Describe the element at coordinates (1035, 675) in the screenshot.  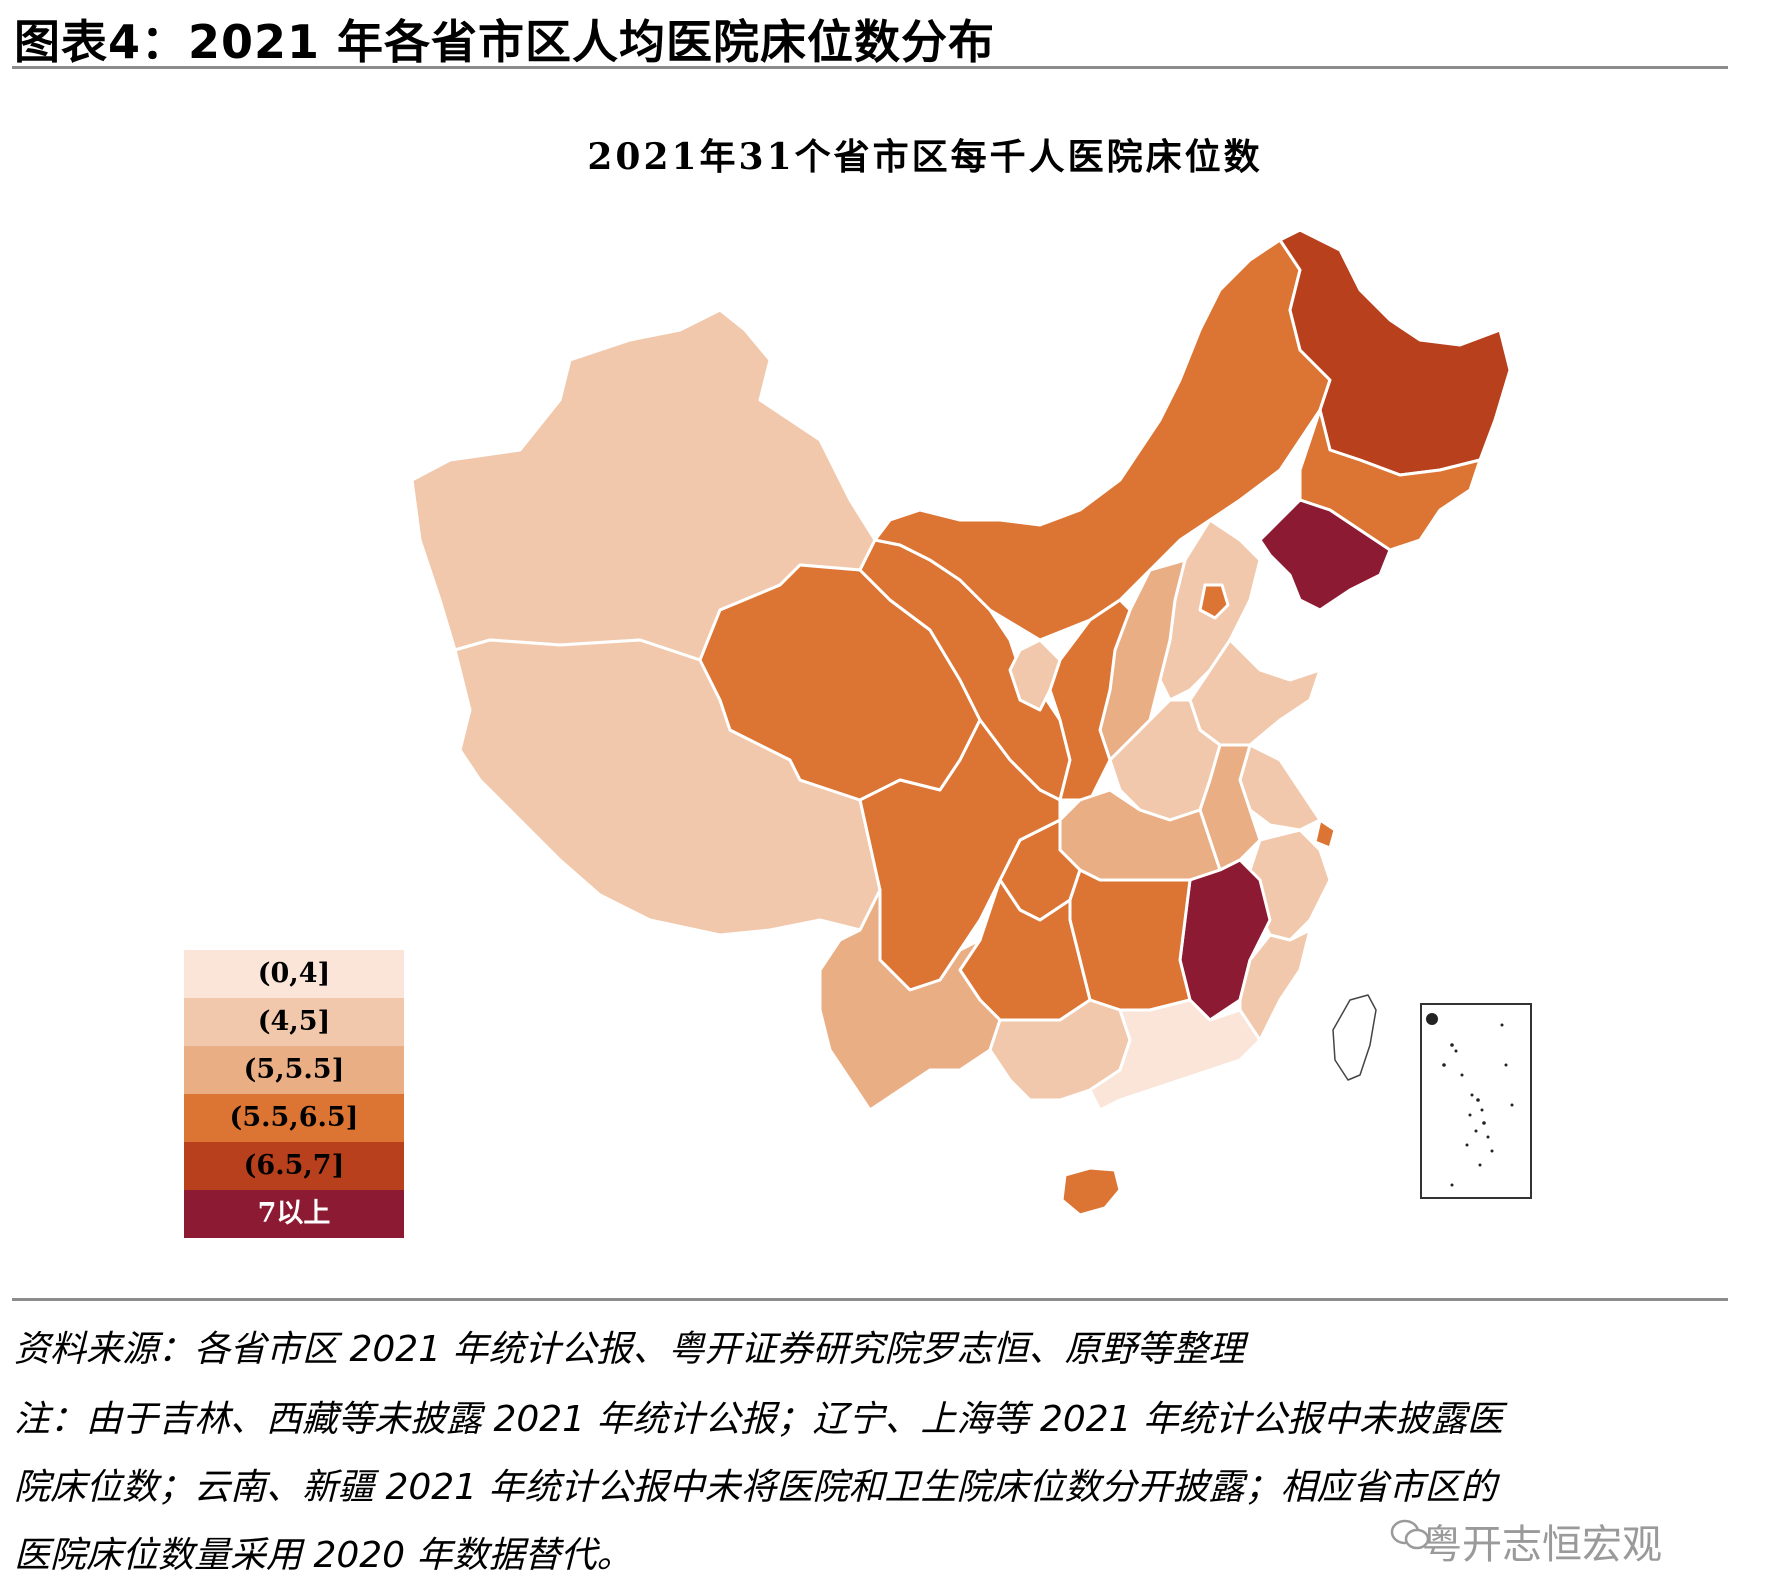
I see `region-ningxia` at that location.